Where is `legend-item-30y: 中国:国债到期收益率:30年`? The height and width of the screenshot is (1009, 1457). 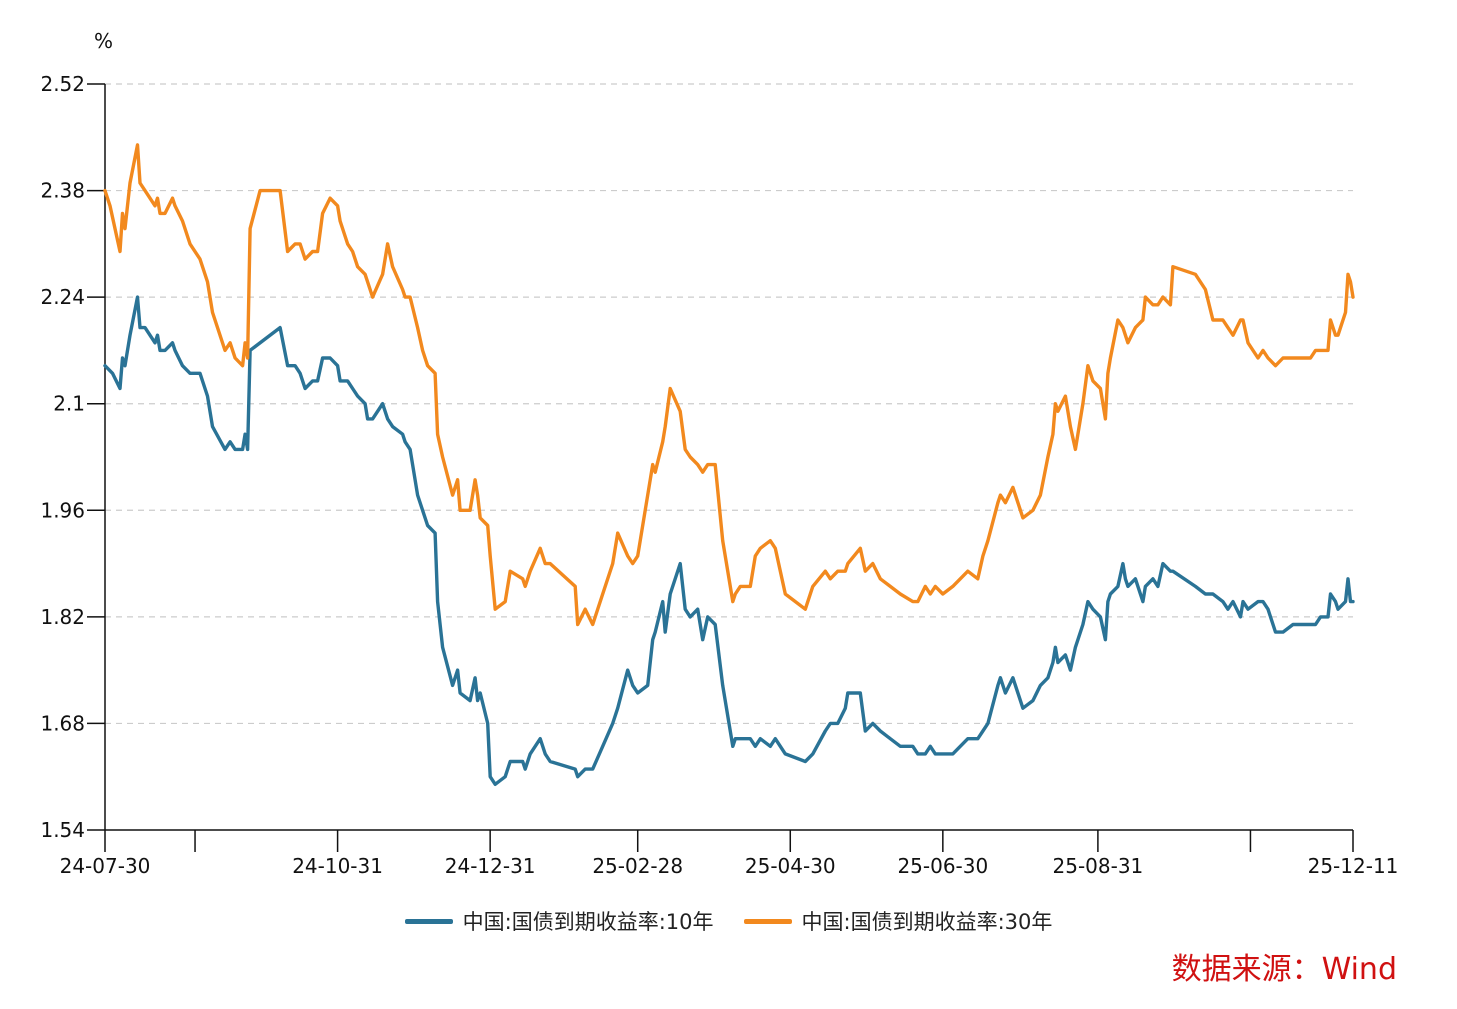
legend-item-30y: 中国:国债到期收益率:30年 is located at coordinates (898, 921).